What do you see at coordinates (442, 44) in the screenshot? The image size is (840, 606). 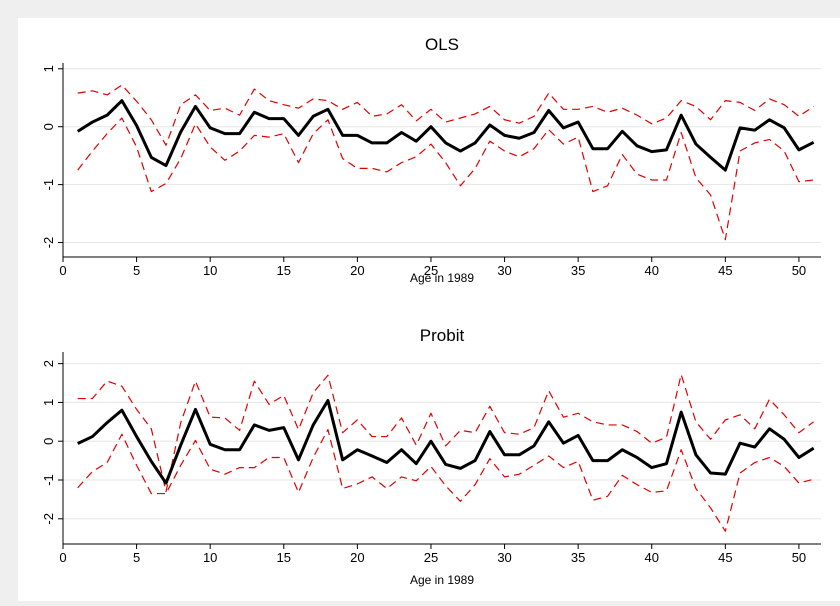 I see `chart-title: OLS` at bounding box center [442, 44].